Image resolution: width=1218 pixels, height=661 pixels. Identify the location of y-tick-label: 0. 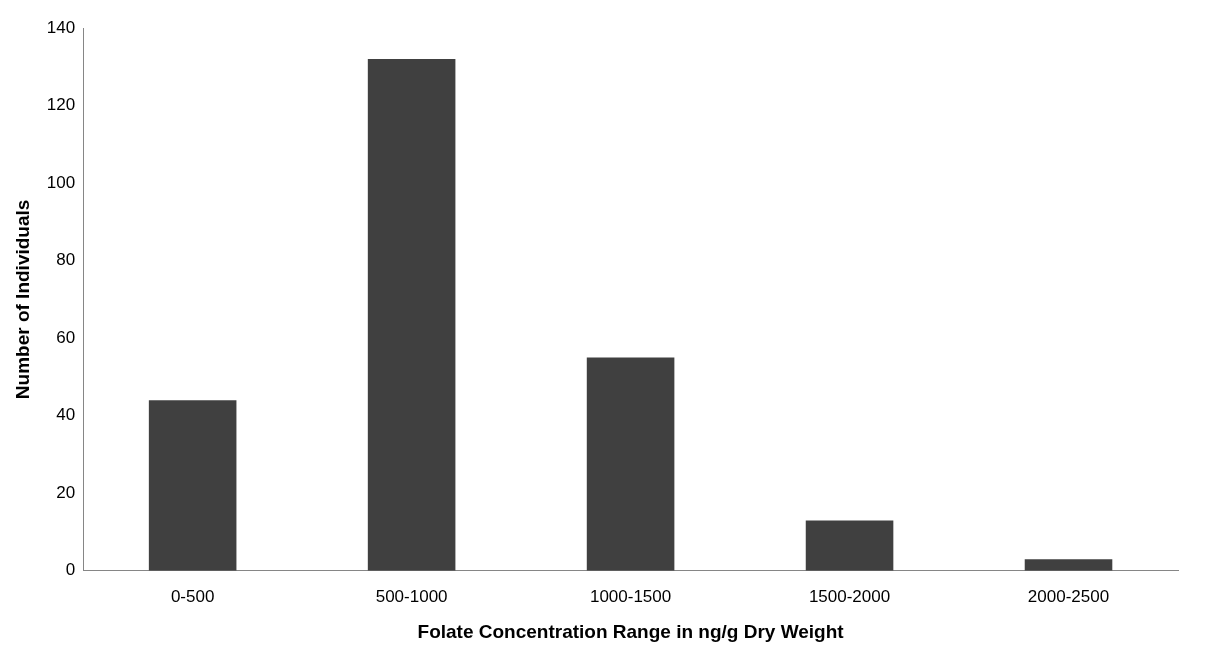
(70, 570).